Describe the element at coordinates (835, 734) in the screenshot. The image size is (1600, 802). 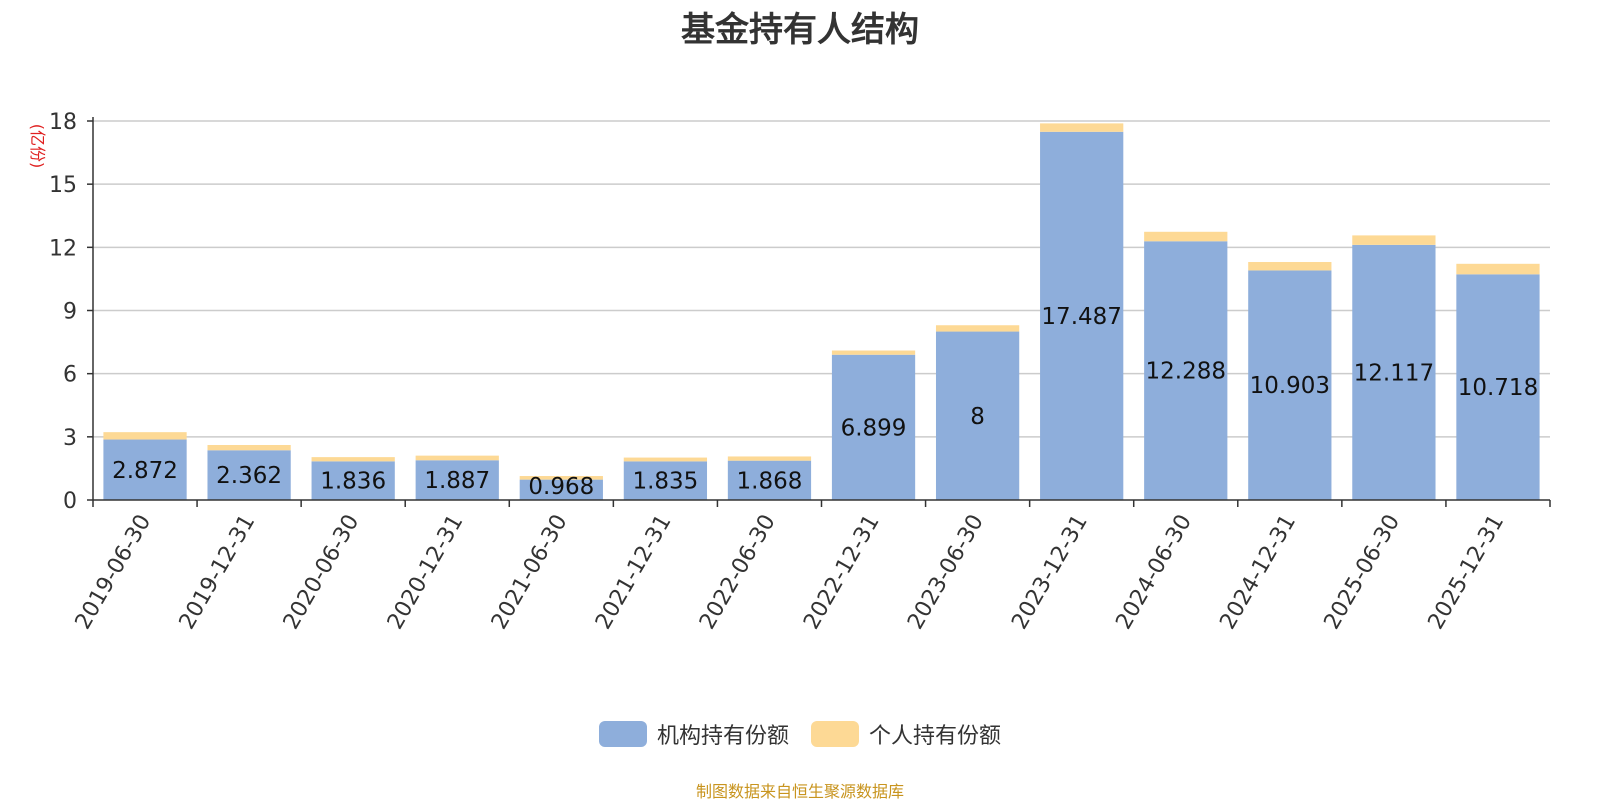
I see `legend-swatch-individual` at that location.